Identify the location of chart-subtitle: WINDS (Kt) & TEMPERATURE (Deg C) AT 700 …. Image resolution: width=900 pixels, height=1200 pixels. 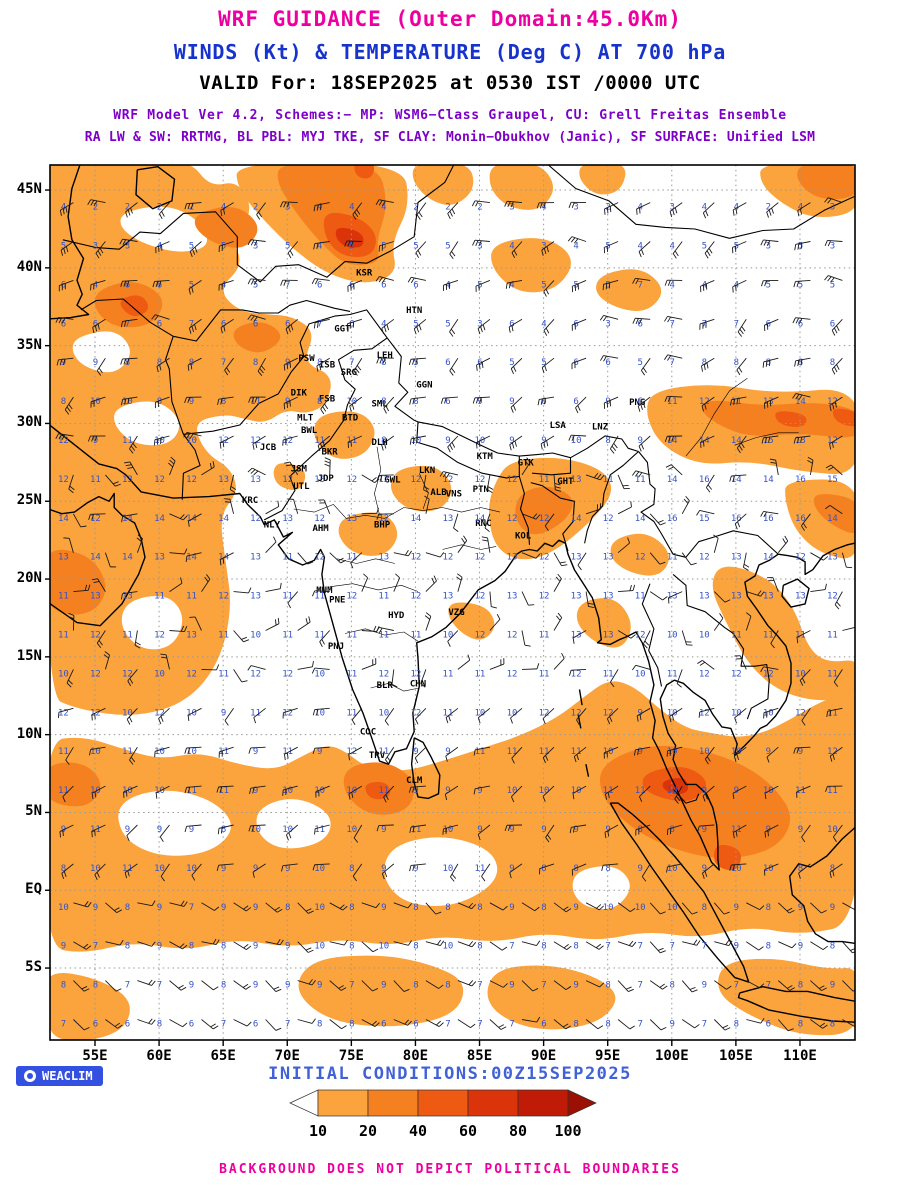
(450, 52).